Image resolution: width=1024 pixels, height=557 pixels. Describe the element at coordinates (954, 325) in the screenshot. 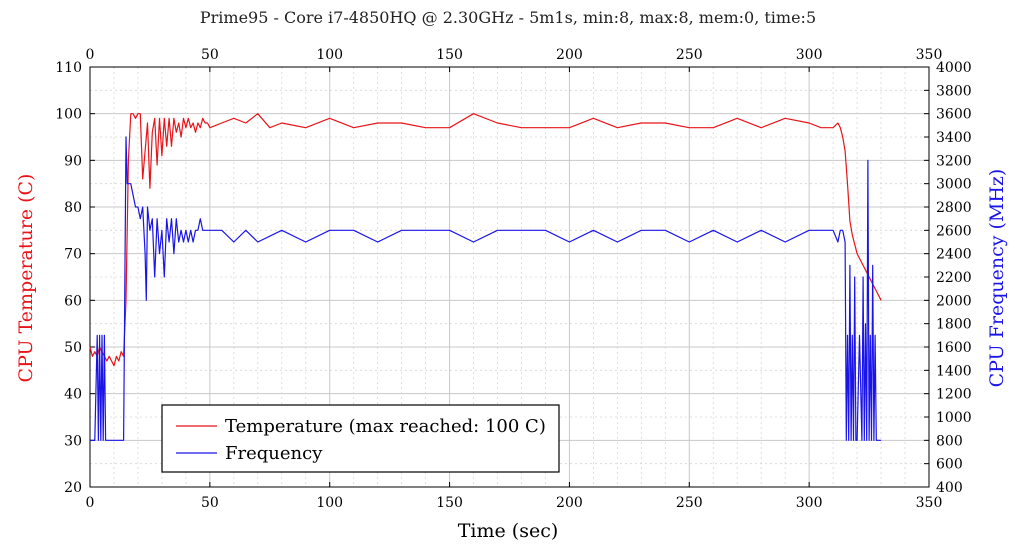

I see `y-right-tick-label: 1800` at that location.